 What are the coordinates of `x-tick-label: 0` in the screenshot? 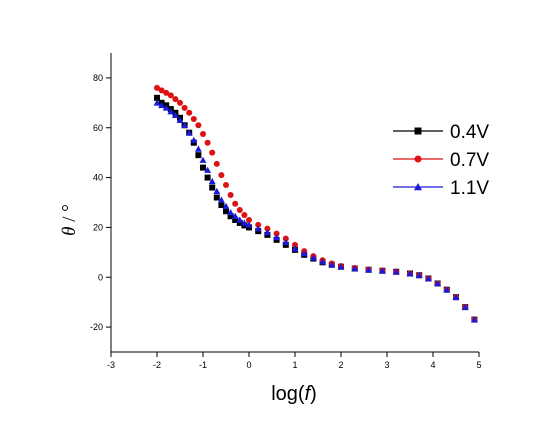 It's located at (248, 365).